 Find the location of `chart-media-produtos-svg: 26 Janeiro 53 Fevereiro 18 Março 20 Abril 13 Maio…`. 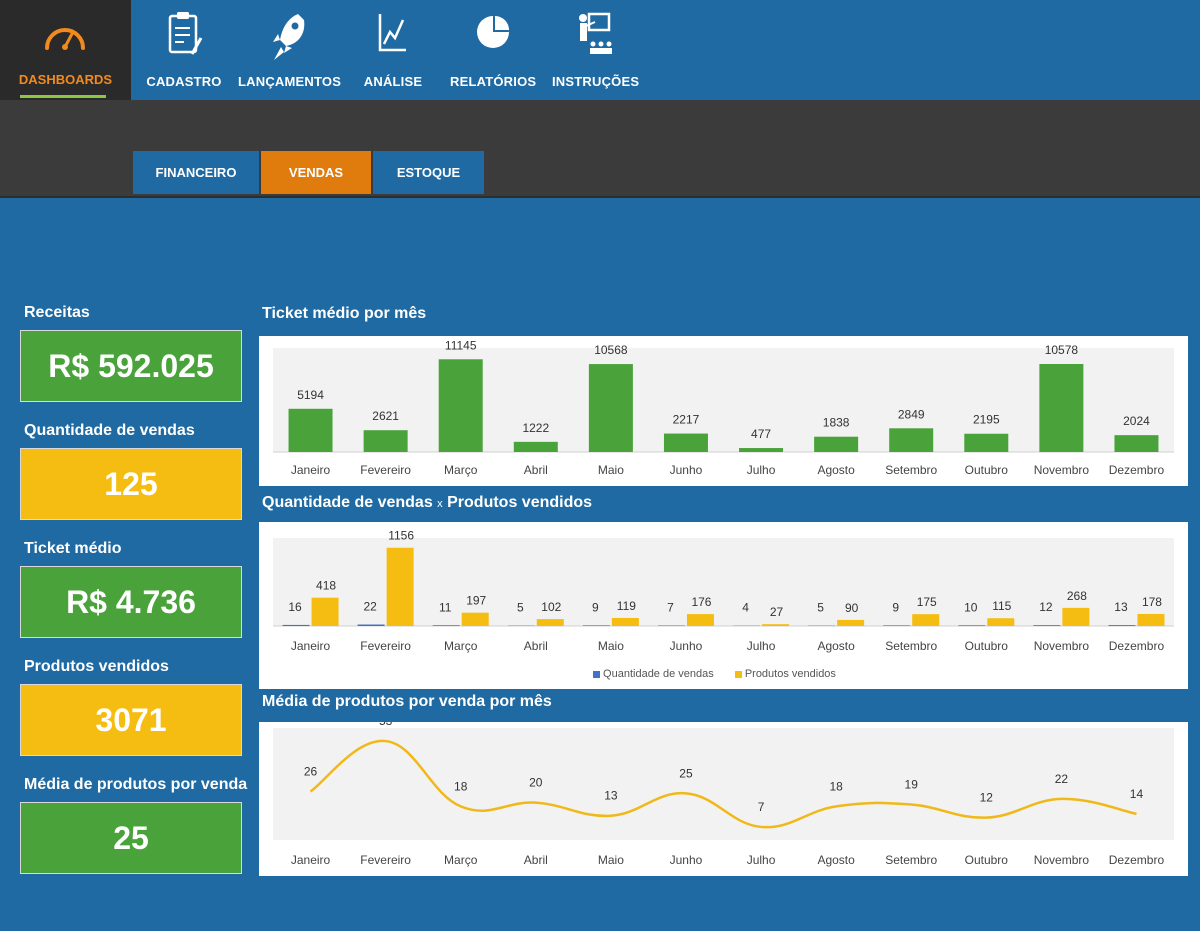

chart-media-produtos-svg: 26 Janeiro 53 Fevereiro 18 Março 20 Abril 13 Maio… is located at coordinates (723, 794).